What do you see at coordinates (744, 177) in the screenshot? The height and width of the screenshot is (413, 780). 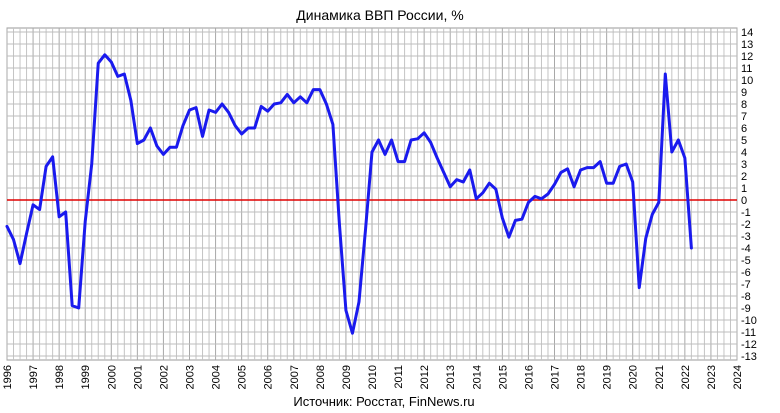 I see `y-tick-label: 2` at bounding box center [744, 177].